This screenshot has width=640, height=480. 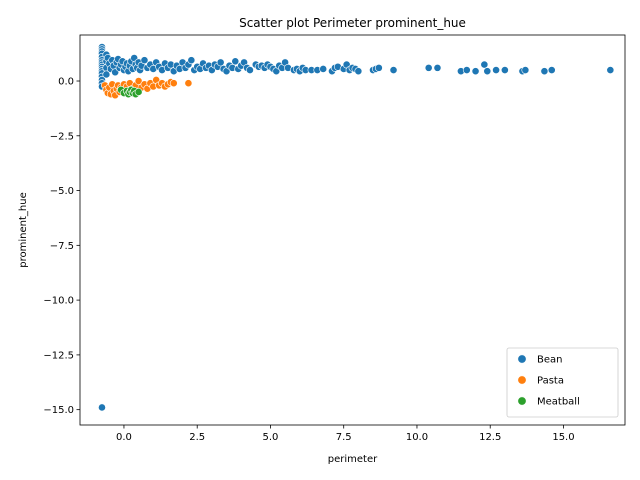 I want to click on x-axis-ticks: 0.0 2.5 5.0 7.5 10.0 12.5 15.0, so click(x=345, y=434).